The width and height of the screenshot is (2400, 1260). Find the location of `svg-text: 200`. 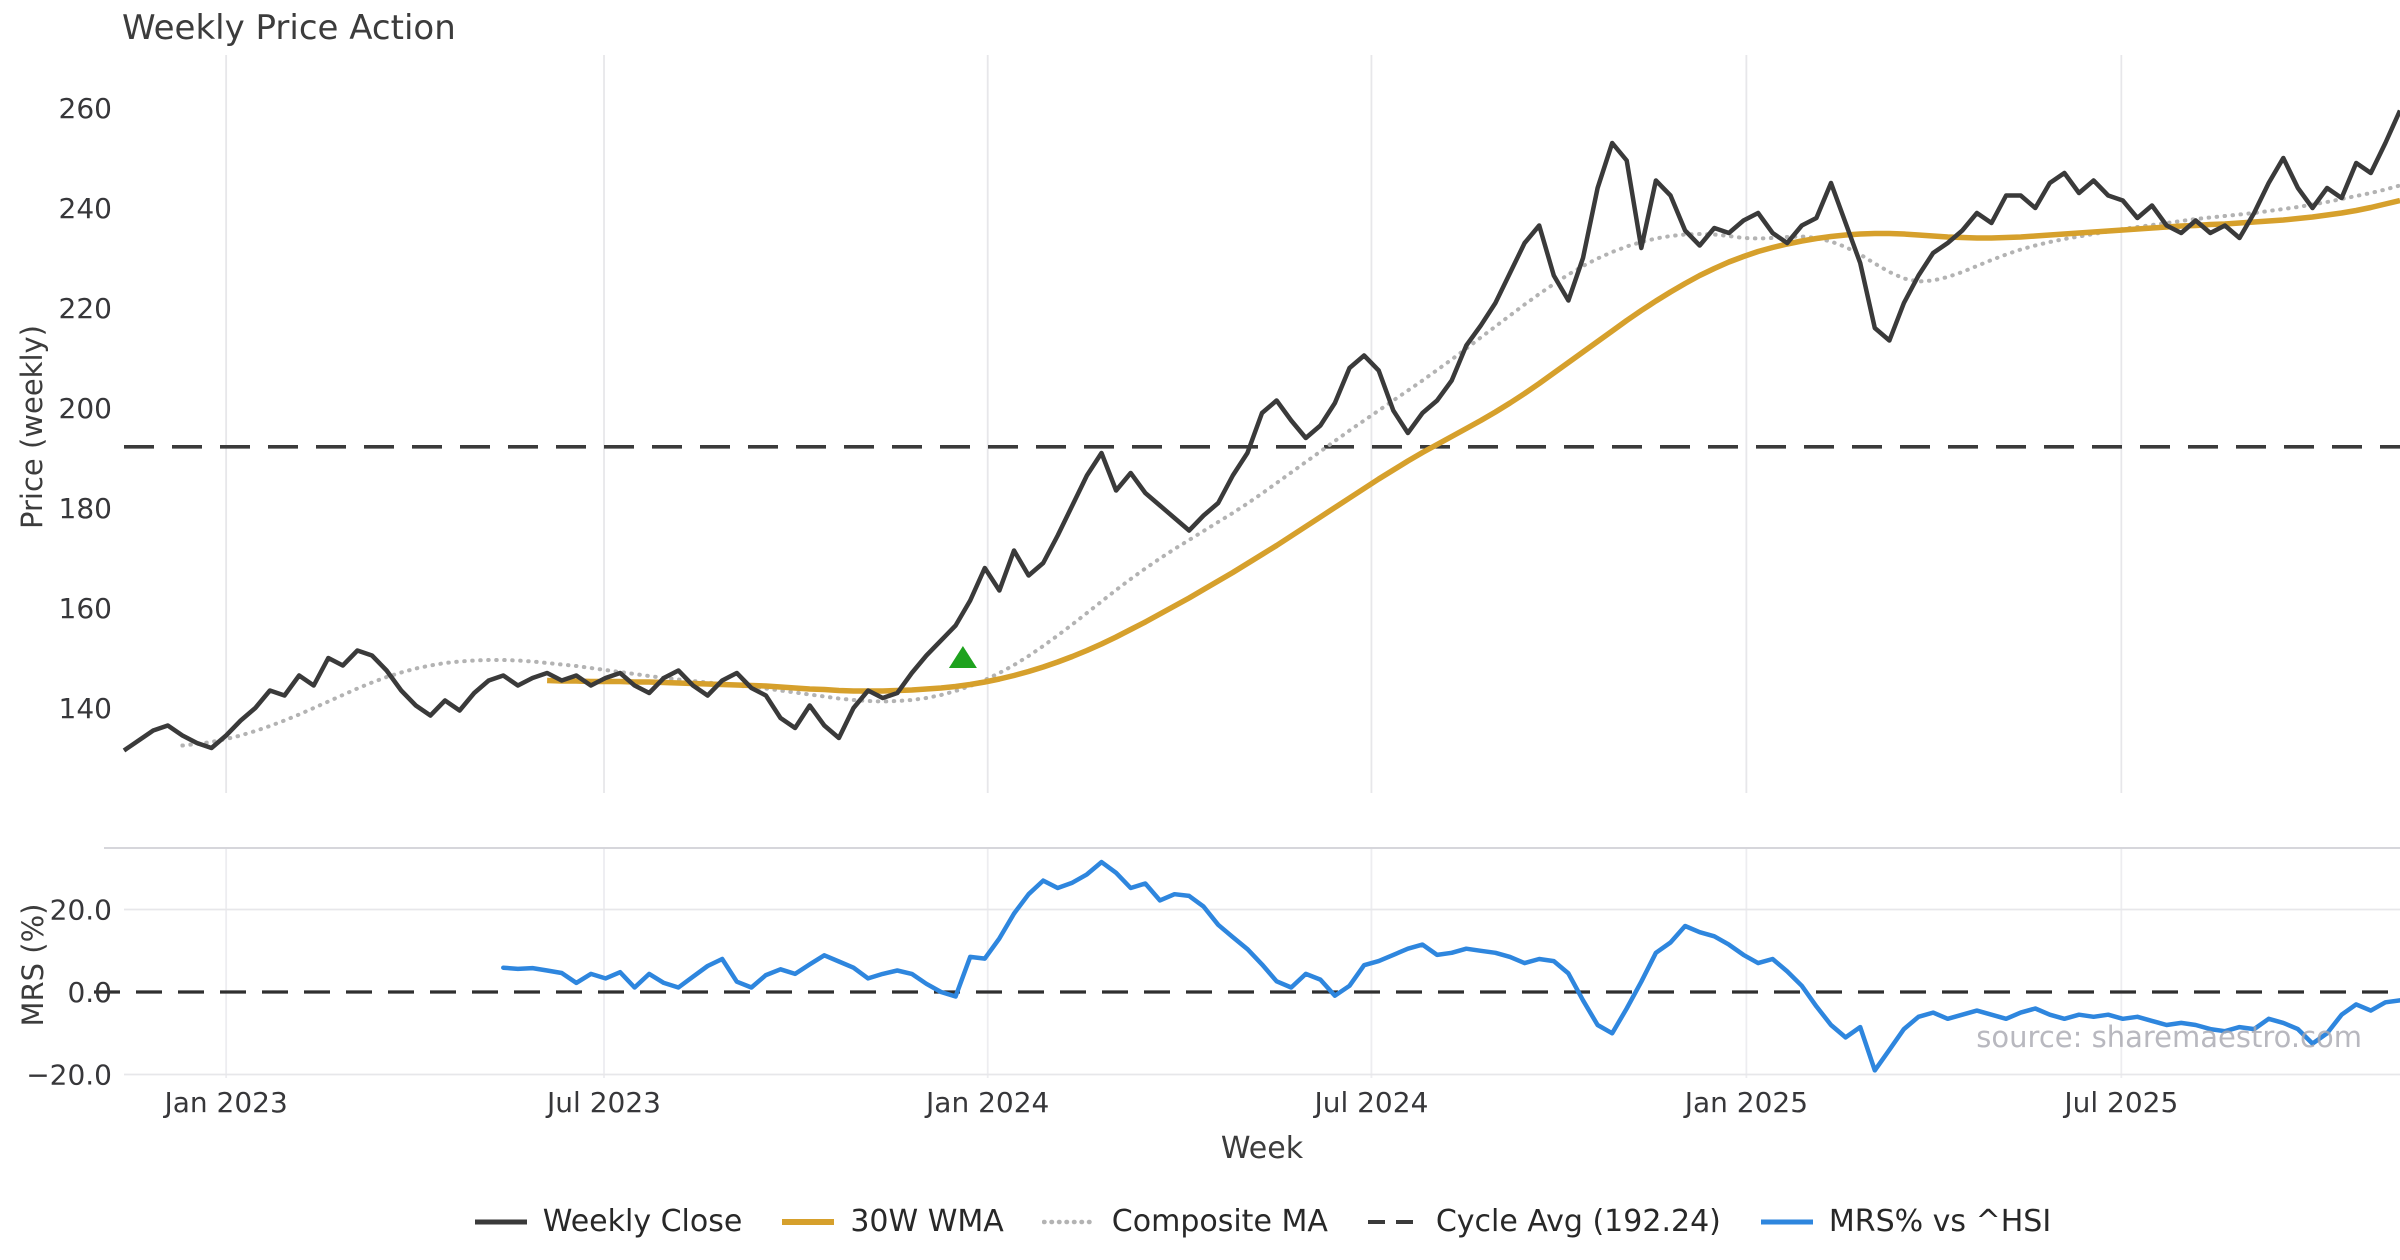

svg-text: 200 is located at coordinates (85, 408).